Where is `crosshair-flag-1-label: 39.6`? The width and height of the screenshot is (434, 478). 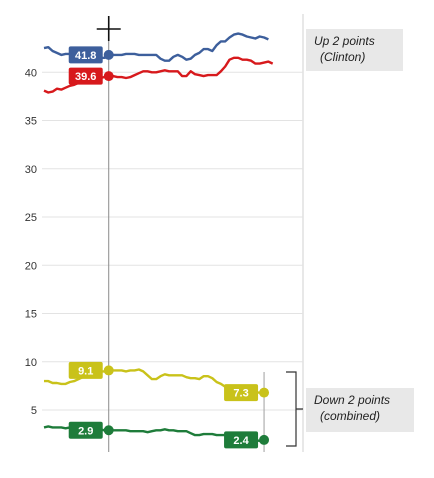 crosshair-flag-1-label: 39.6 is located at coordinates (85, 77).